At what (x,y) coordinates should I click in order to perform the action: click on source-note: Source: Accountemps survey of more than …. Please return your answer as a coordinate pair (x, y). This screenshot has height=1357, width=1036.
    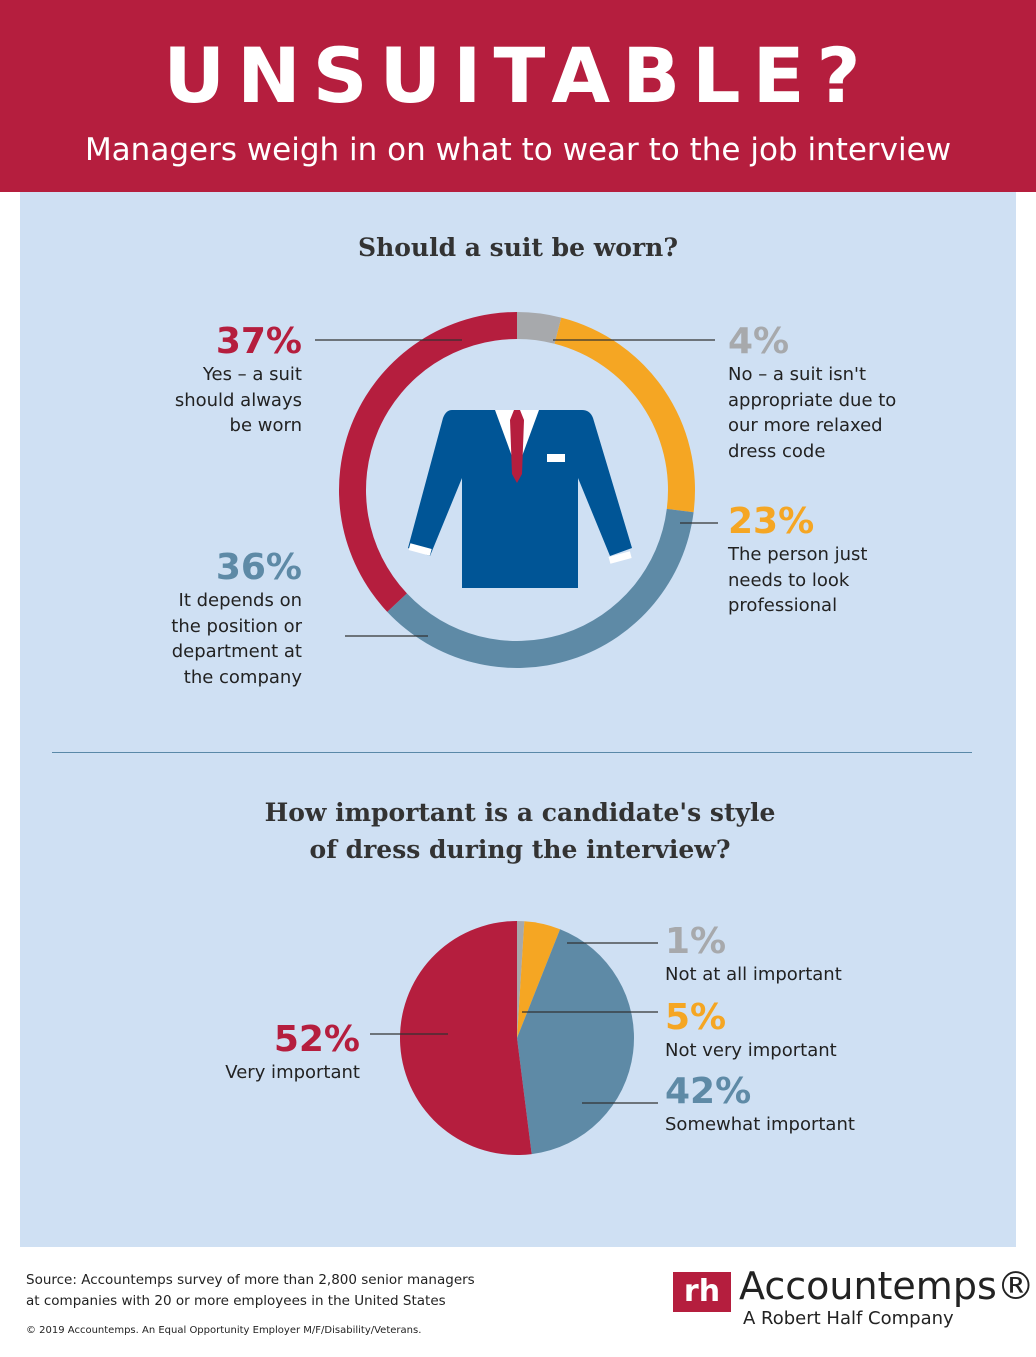
    Looking at the image, I should click on (250, 1291).